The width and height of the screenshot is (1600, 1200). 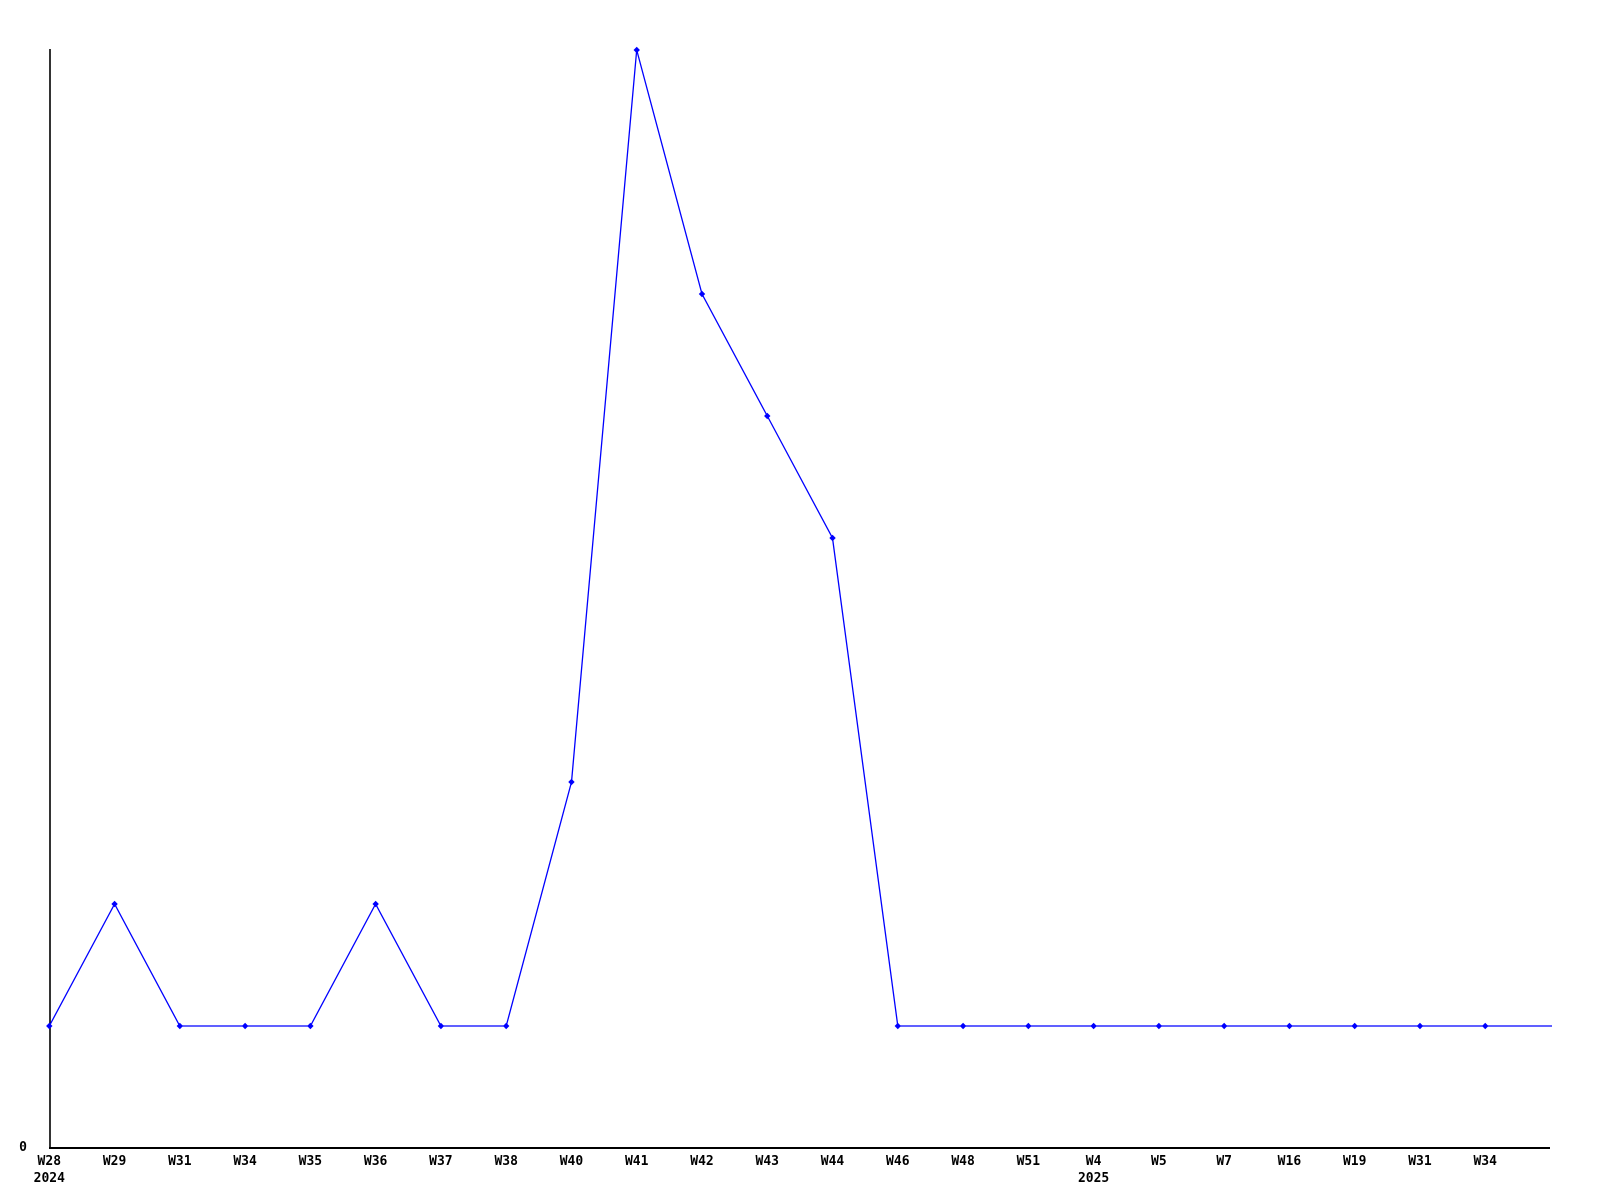 What do you see at coordinates (1289, 1161) in the screenshot?
I see `x-axis-label: W16` at bounding box center [1289, 1161].